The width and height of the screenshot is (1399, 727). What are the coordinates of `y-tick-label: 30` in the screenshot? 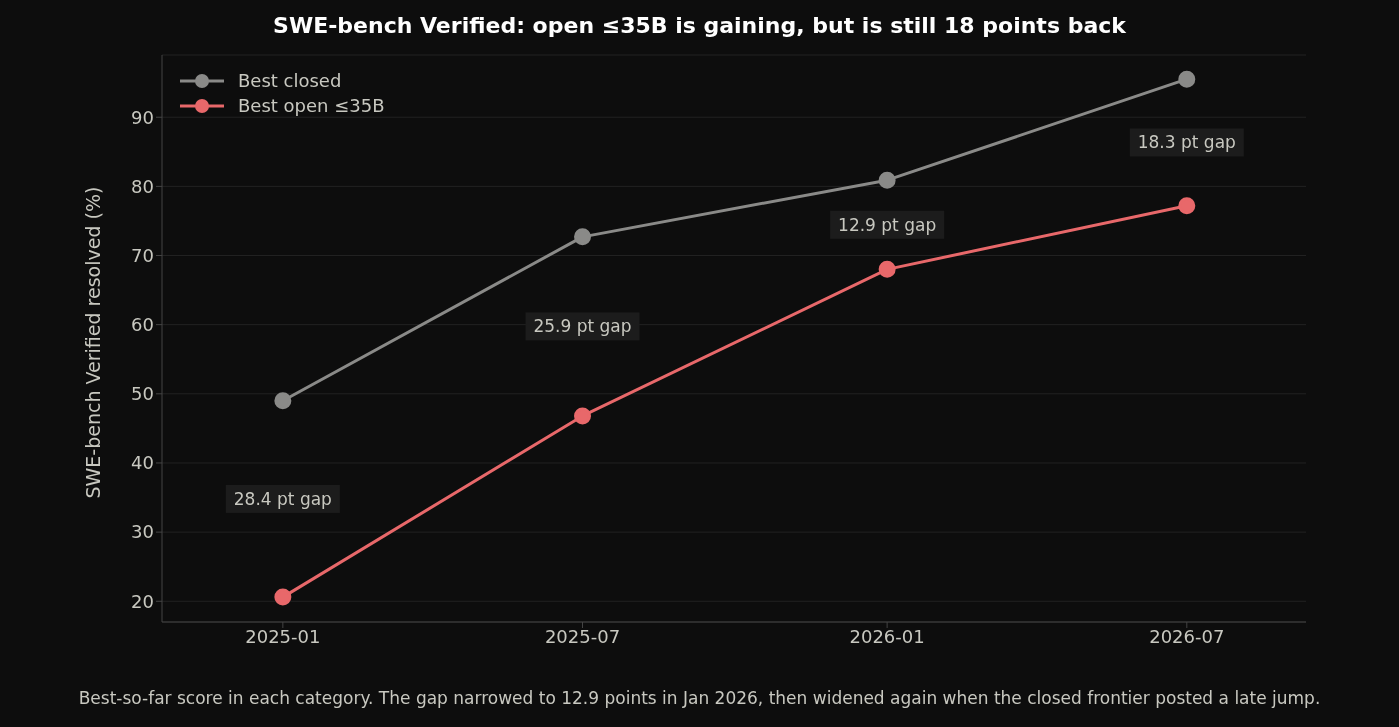 It's located at (142, 532).